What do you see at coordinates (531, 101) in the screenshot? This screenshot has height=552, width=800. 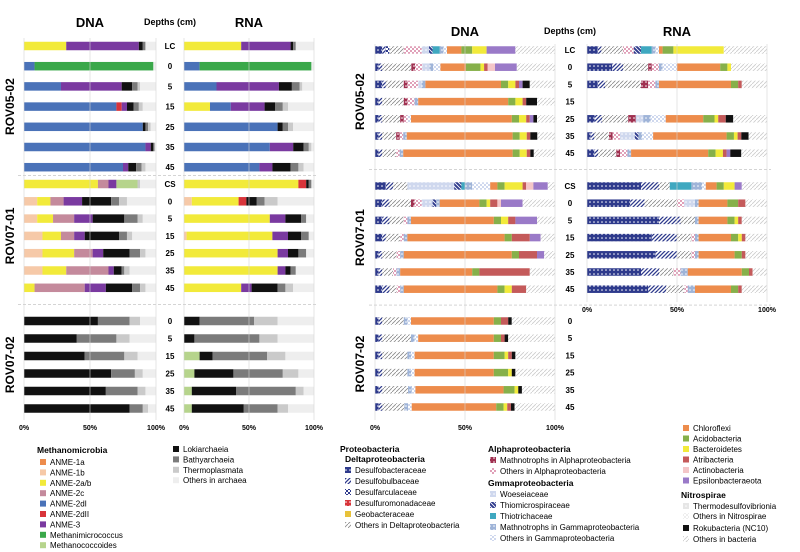 I see `bar-dna-rov05-02-15-rokubacteria-nc10` at bounding box center [531, 101].